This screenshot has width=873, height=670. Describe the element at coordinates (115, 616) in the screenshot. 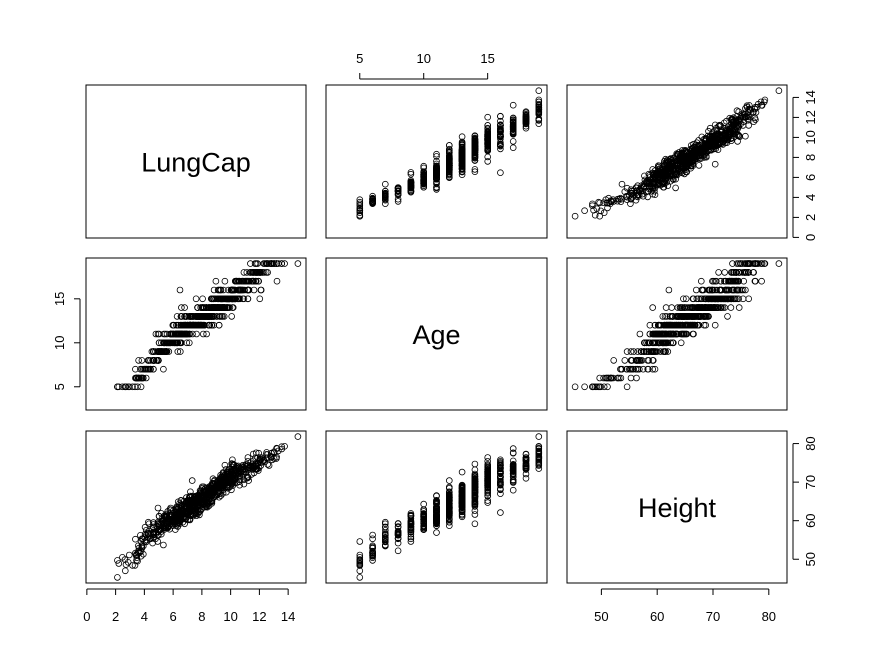

I see `tick-label-lungcap: 2` at that location.